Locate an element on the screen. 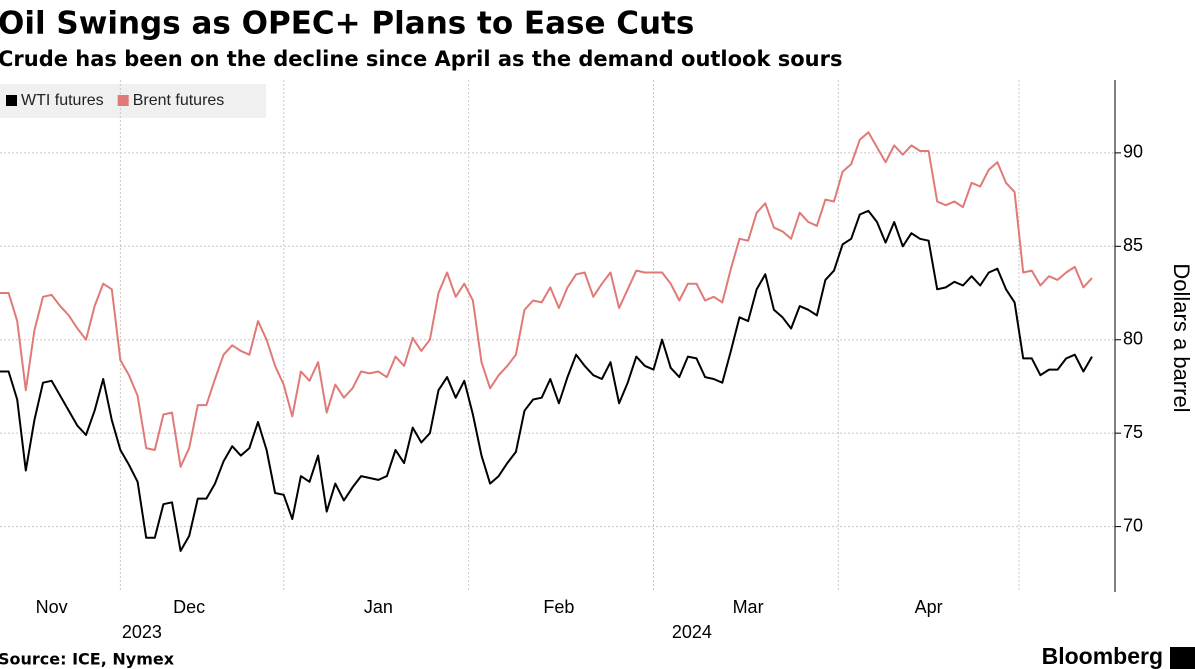 This screenshot has width=1195, height=669. x-tick-label: Mar is located at coordinates (748, 607).